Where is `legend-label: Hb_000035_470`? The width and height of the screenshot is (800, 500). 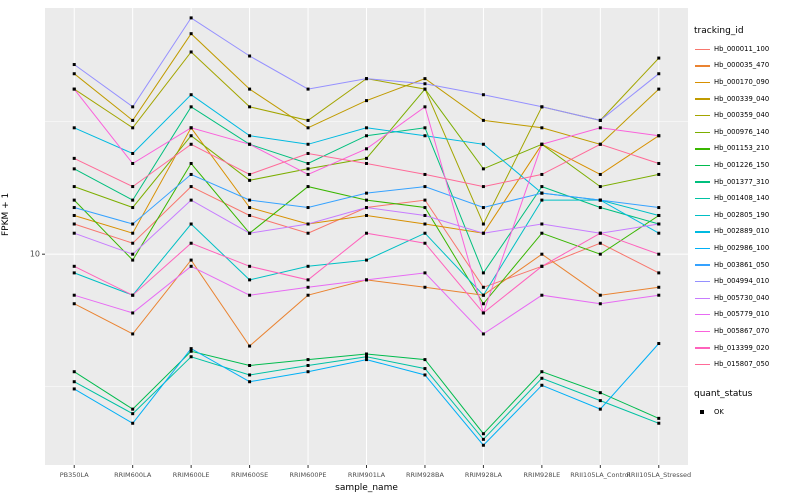
legend-label: Hb_000035_470 is located at coordinates (742, 65).